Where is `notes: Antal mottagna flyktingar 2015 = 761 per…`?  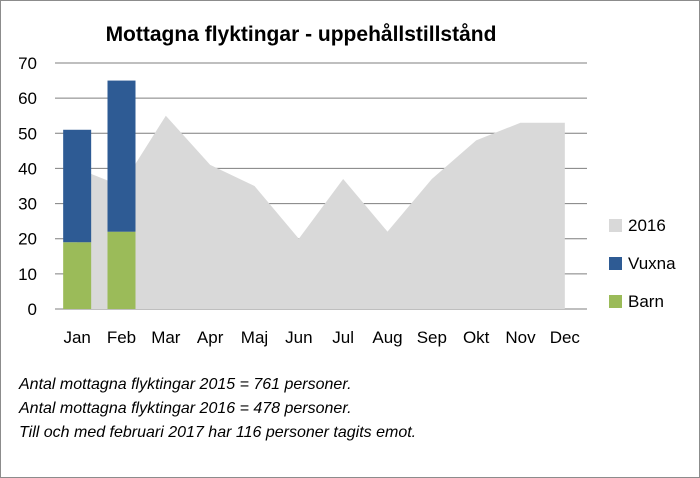
notes: Antal mottagna flyktingar 2015 = 761 per… is located at coordinates (217, 409).